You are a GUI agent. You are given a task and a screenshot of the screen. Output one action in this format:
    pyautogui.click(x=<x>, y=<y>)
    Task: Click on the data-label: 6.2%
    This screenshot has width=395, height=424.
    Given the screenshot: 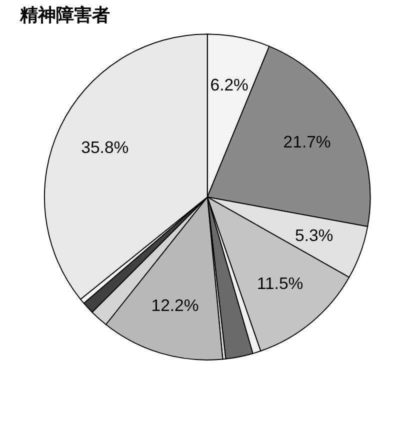 What is the action you would take?
    pyautogui.click(x=229, y=85)
    